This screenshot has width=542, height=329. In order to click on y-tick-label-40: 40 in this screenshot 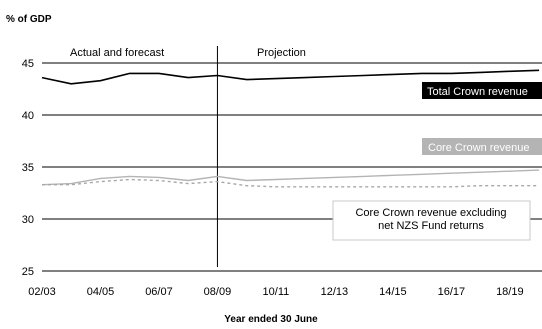, I will do `click(28, 116)`.